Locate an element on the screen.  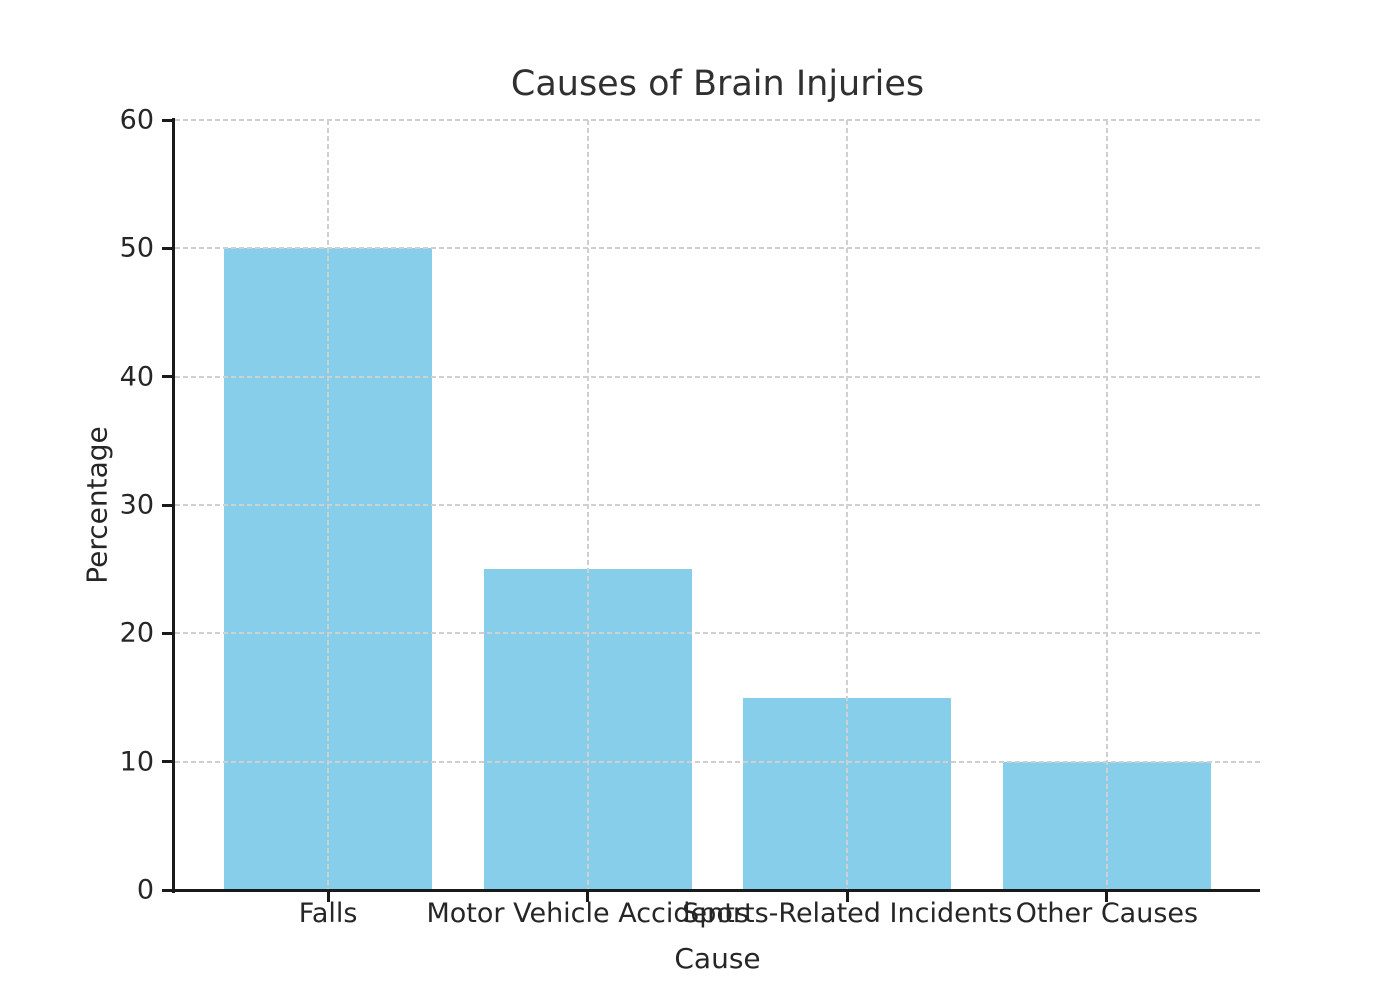
y-axis-spine is located at coordinates (173, 505).